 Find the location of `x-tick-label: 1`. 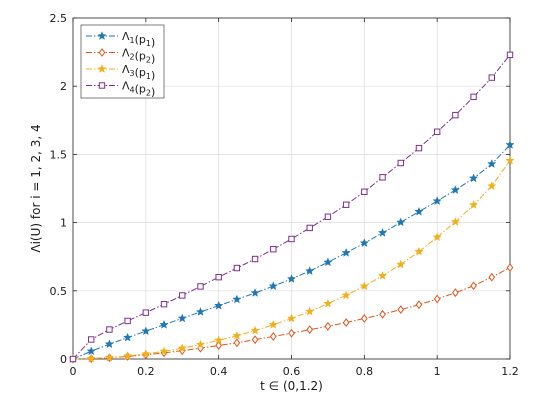

x-tick-label: 1 is located at coordinates (437, 371).